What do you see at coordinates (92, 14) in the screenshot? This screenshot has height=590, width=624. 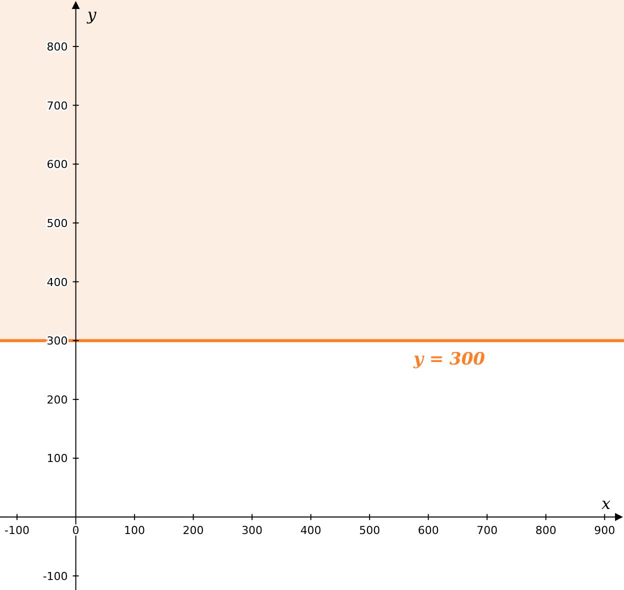 I see `y-axis-title: y` at bounding box center [92, 14].